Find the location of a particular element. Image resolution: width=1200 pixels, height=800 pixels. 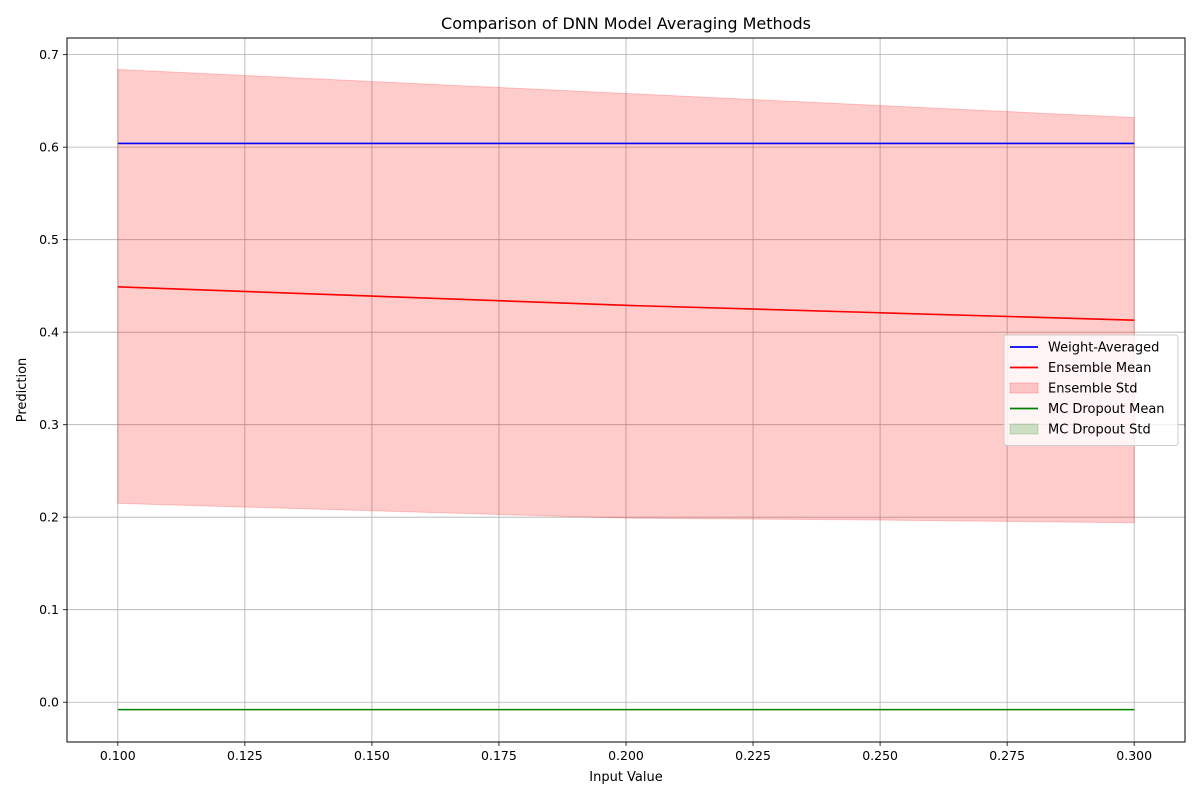

line-ensemble-mean is located at coordinates (626, 303).